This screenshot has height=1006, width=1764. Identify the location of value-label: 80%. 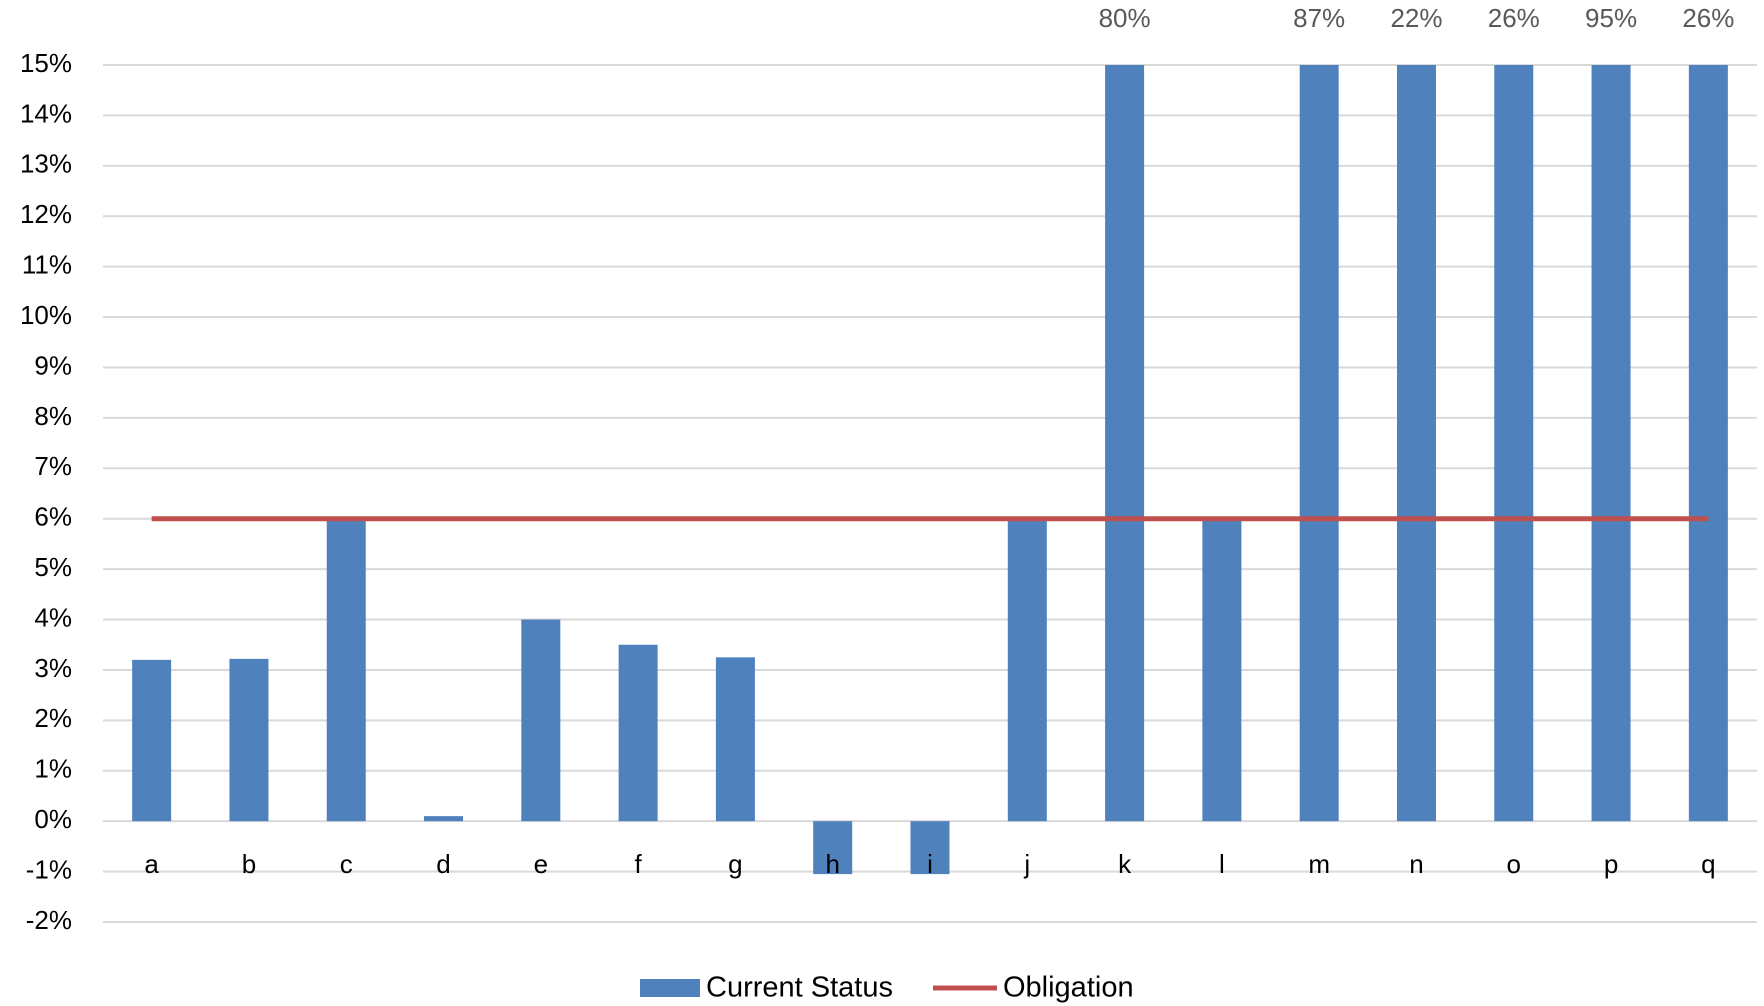
(1125, 18).